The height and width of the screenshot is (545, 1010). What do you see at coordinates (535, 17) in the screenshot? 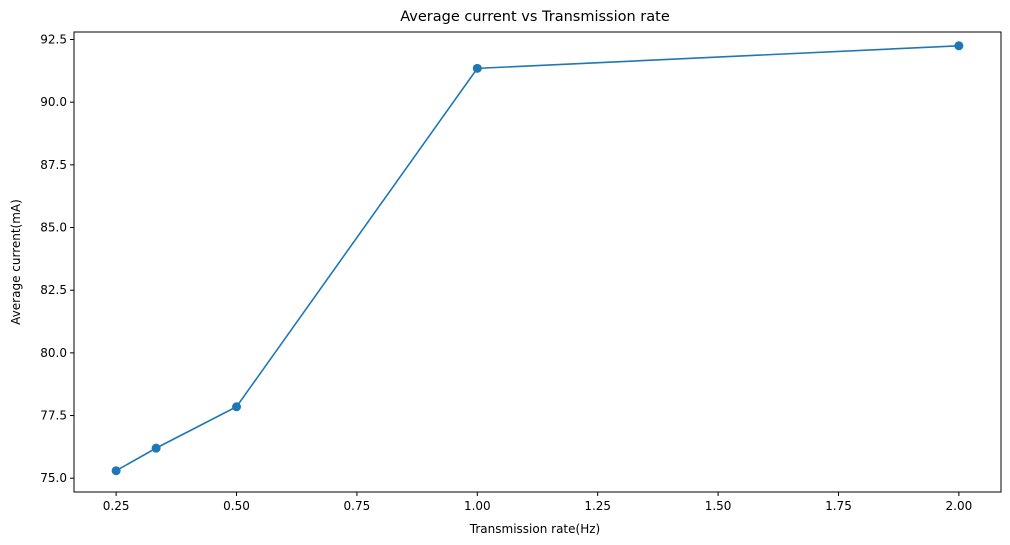
I see `chart-title: Average current vs Transmission rate` at bounding box center [535, 17].